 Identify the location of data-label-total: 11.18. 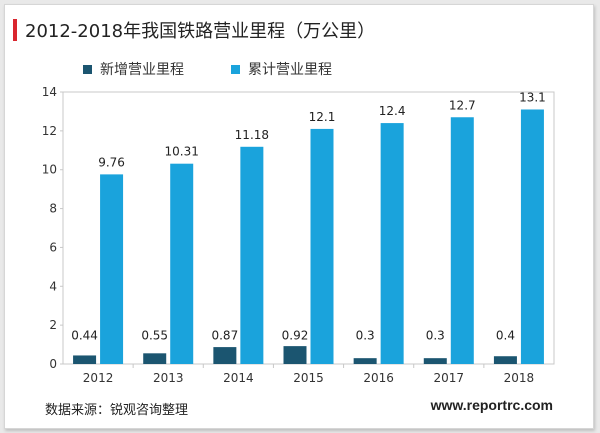
(252, 135).